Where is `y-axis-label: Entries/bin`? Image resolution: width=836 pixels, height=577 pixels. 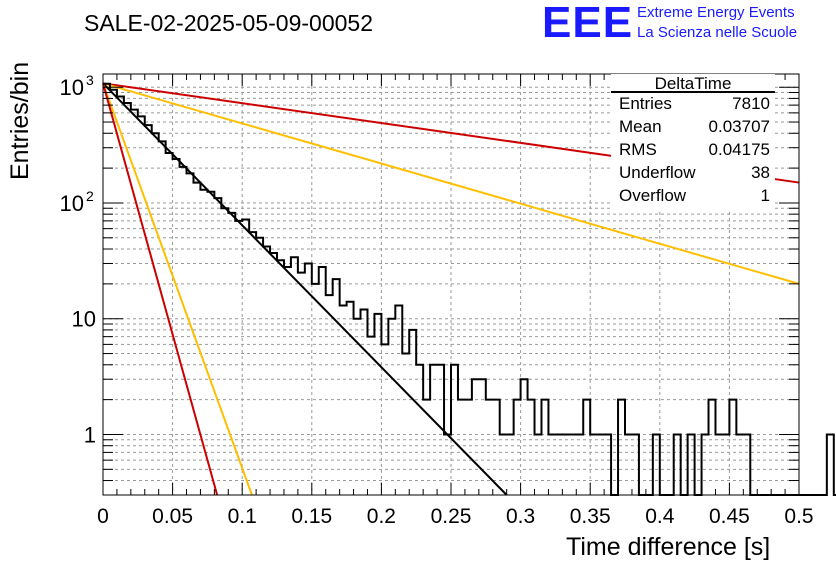 y-axis-label: Entries/bin is located at coordinates (20, 120).